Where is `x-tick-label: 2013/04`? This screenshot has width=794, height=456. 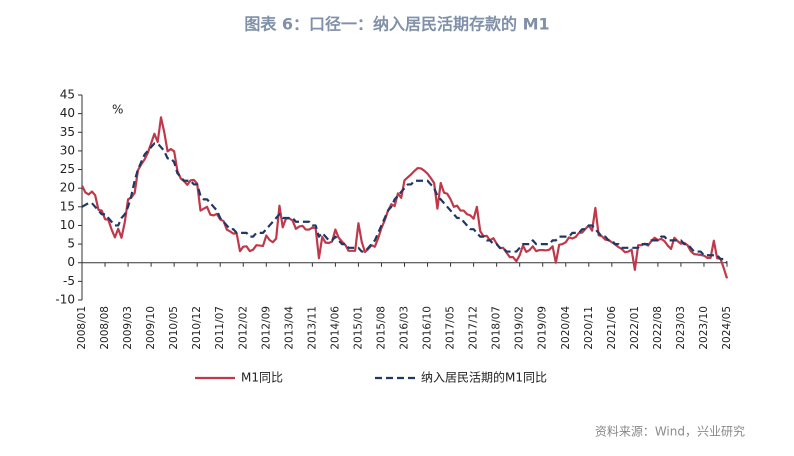 x-tick-label: 2013/04 is located at coordinates (289, 328).